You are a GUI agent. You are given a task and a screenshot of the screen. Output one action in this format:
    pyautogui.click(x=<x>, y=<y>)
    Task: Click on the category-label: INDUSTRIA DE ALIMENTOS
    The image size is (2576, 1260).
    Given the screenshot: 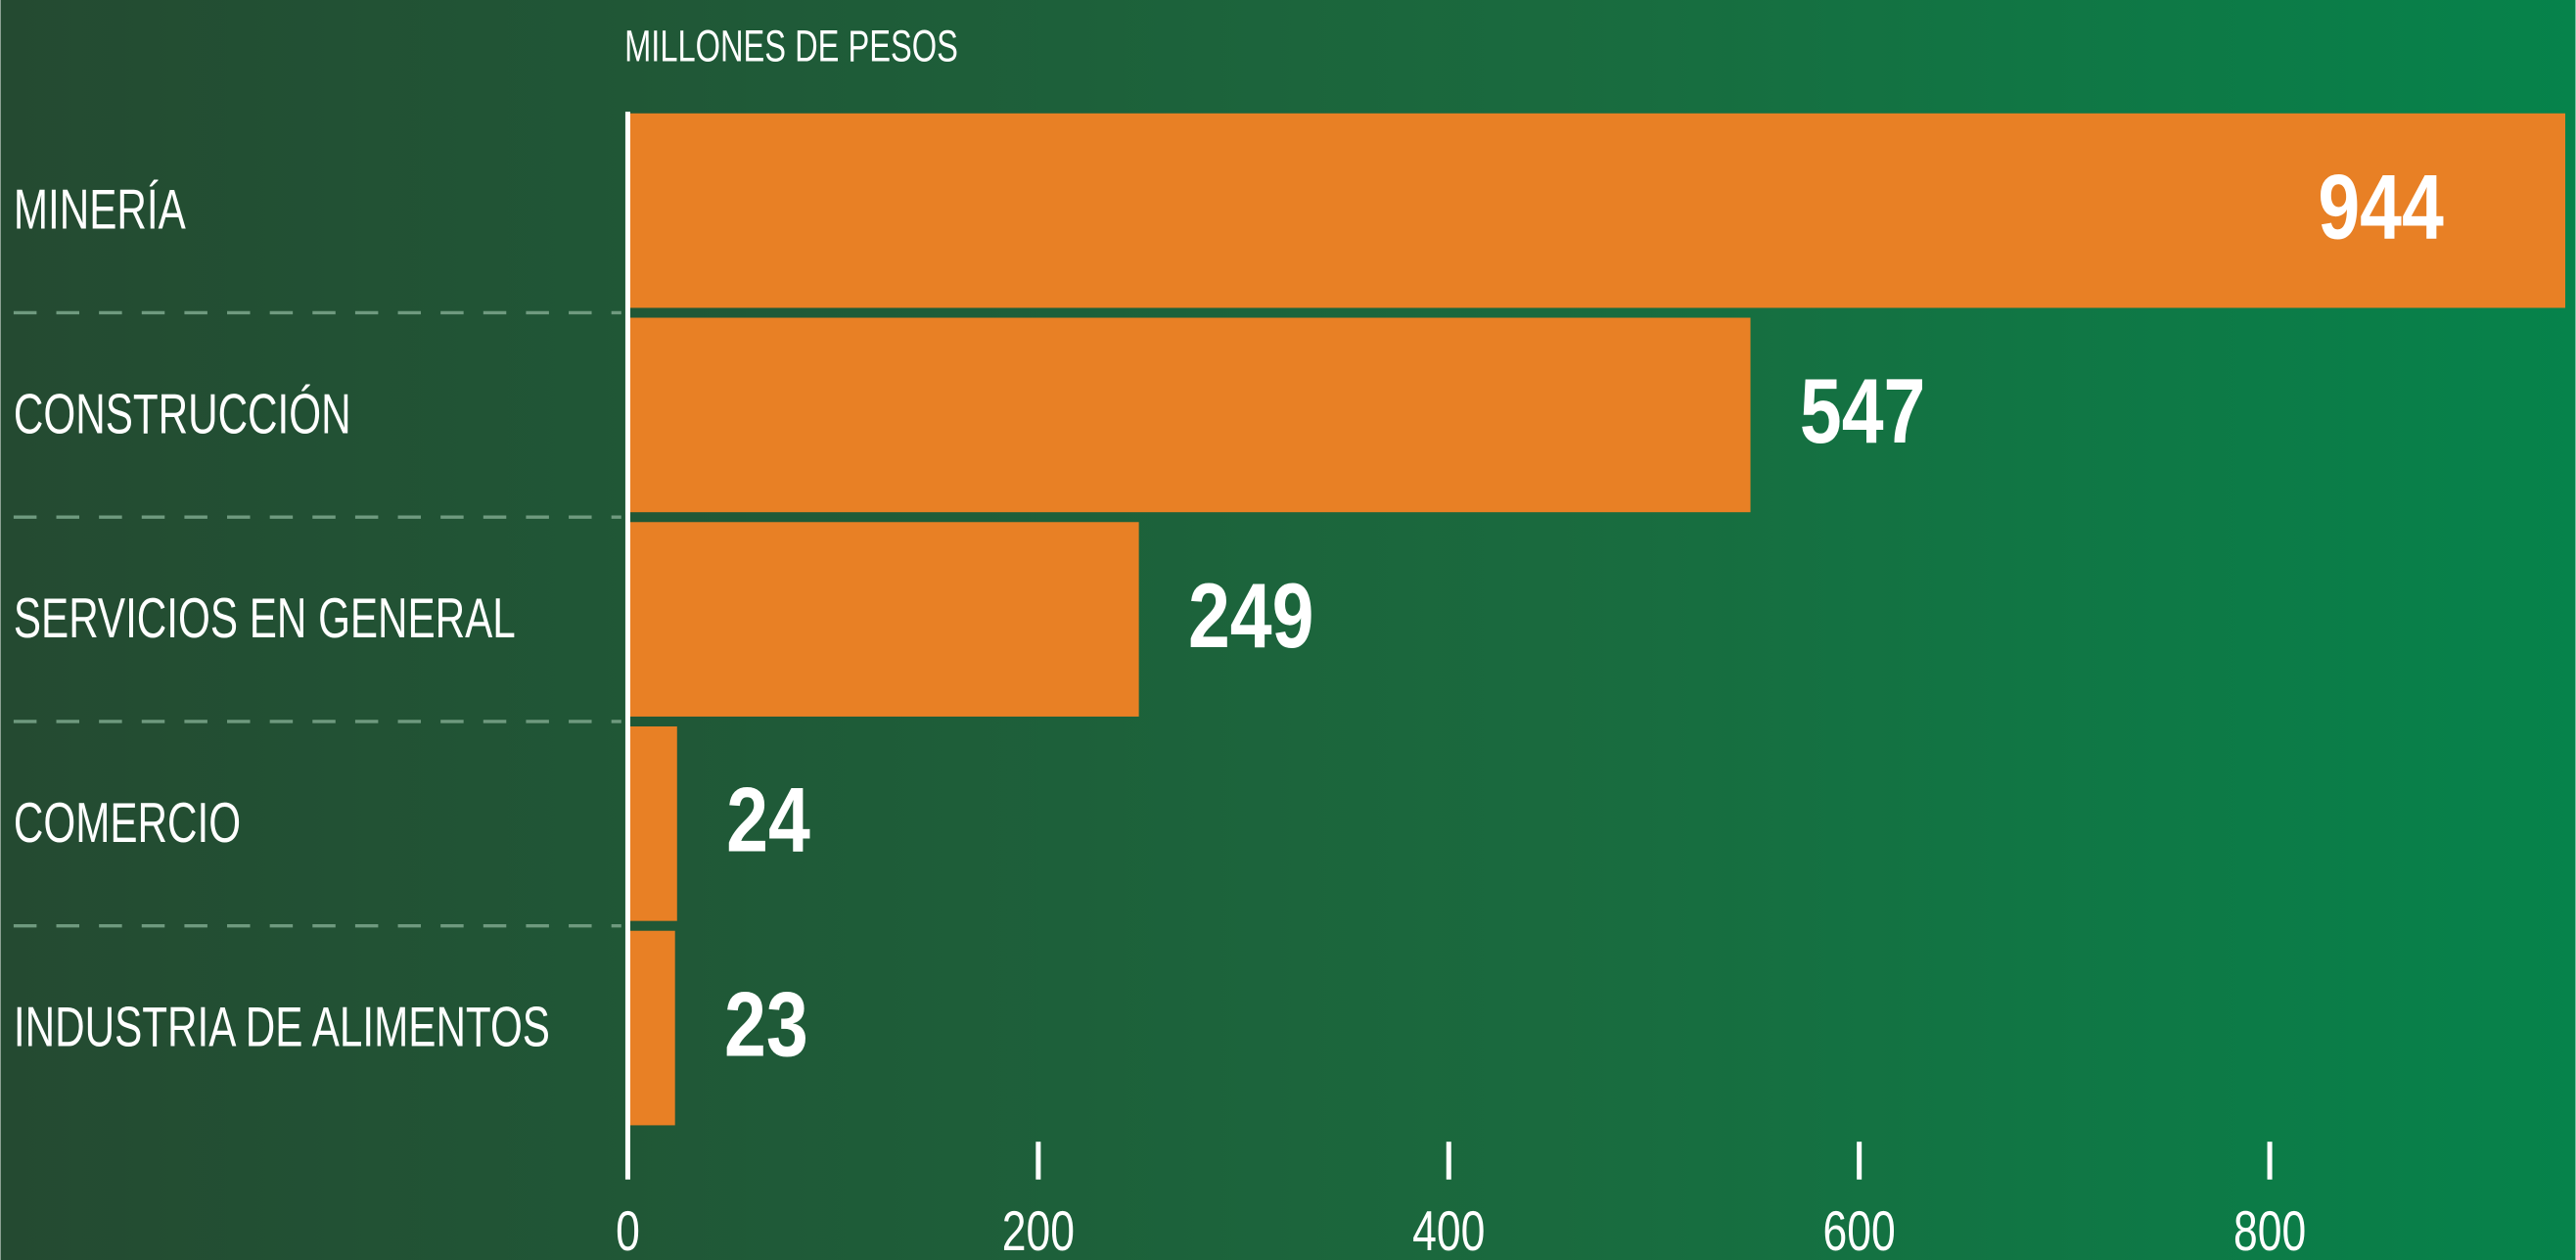 What is the action you would take?
    pyautogui.click(x=282, y=1027)
    